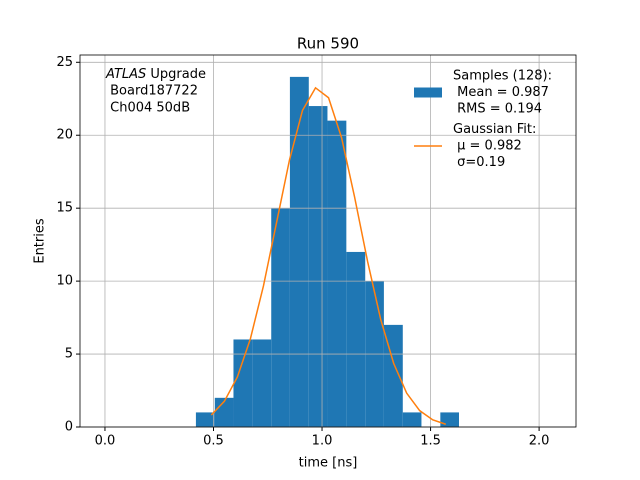 Image resolution: width=640 pixels, height=480 pixels. Describe the element at coordinates (322, 441) in the screenshot. I see `x-tick-label: 1.0` at that location.